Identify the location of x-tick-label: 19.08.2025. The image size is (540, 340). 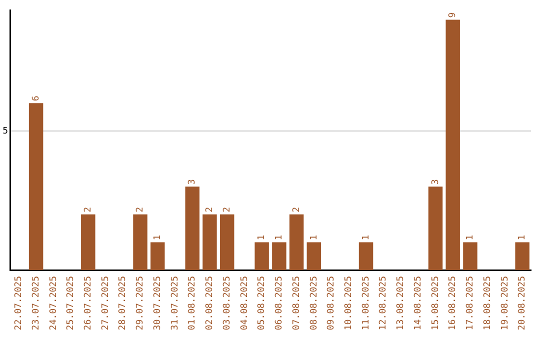
(505, 303).